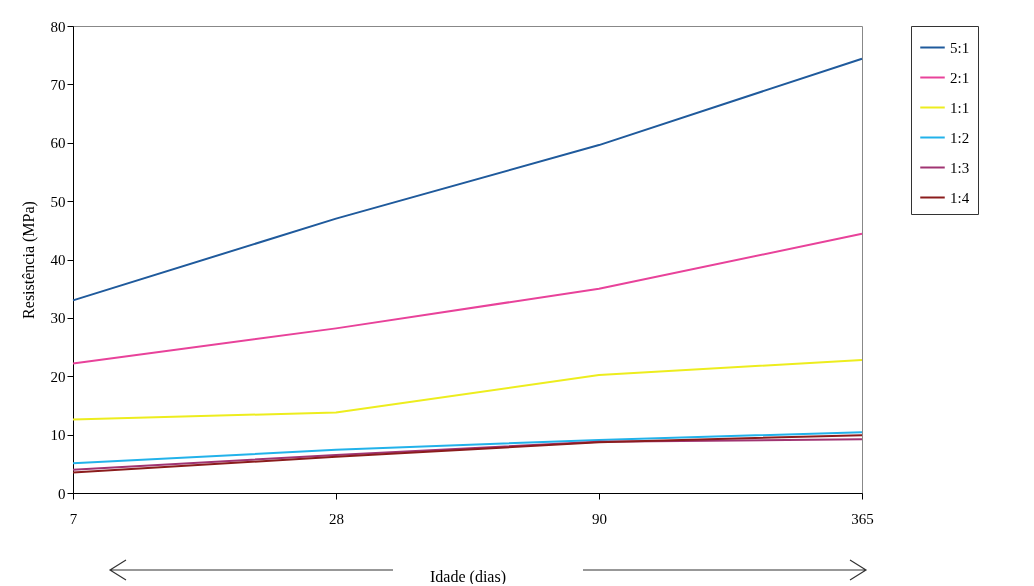 This screenshot has height=586, width=1034. What do you see at coordinates (960, 107) in the screenshot?
I see `legend-label: 1:1` at bounding box center [960, 107].